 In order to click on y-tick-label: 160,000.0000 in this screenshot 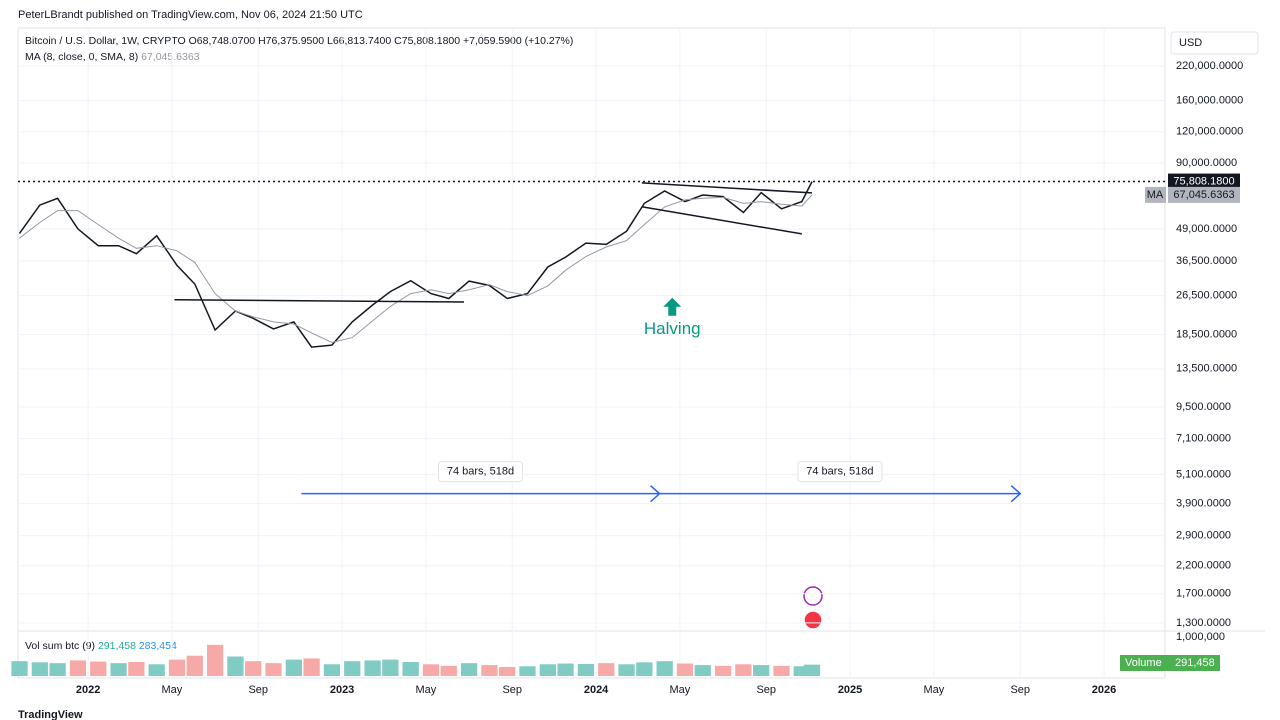, I will do `click(1209, 100)`.